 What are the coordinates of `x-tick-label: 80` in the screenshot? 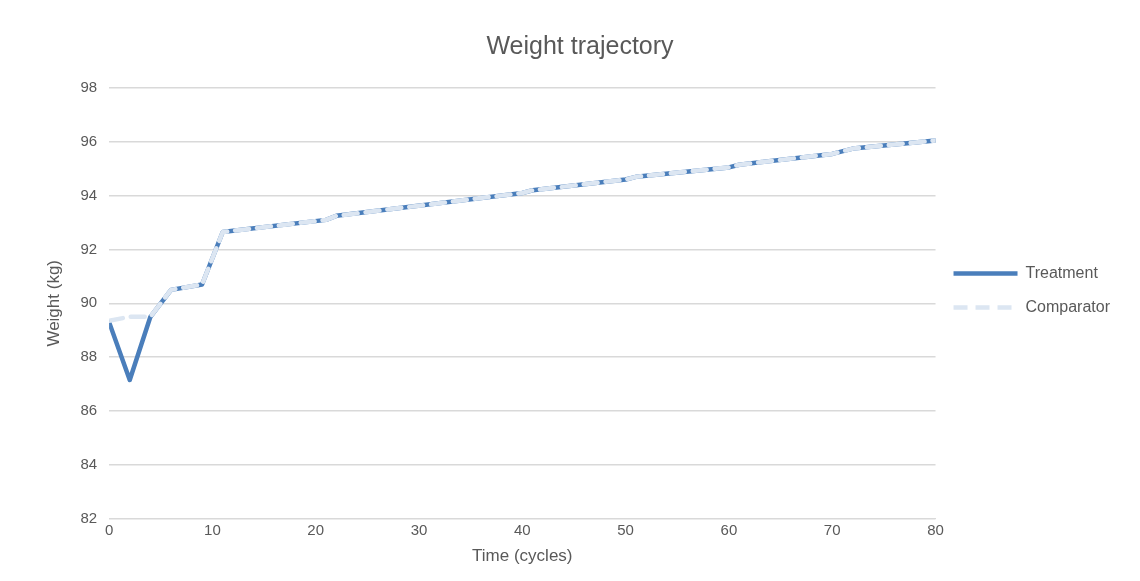 It's located at (935, 529).